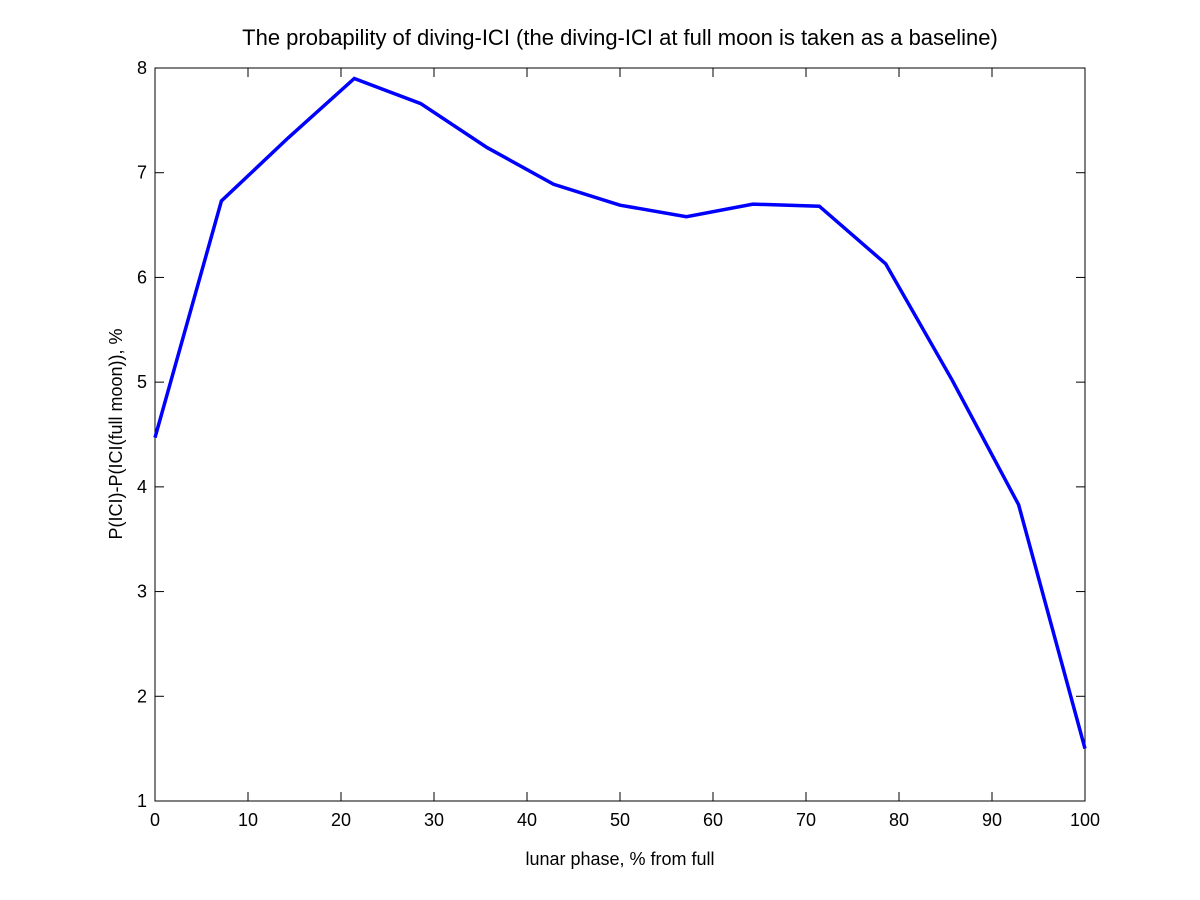 Image resolution: width=1200 pixels, height=900 pixels. I want to click on x-tick-label: 50, so click(620, 820).